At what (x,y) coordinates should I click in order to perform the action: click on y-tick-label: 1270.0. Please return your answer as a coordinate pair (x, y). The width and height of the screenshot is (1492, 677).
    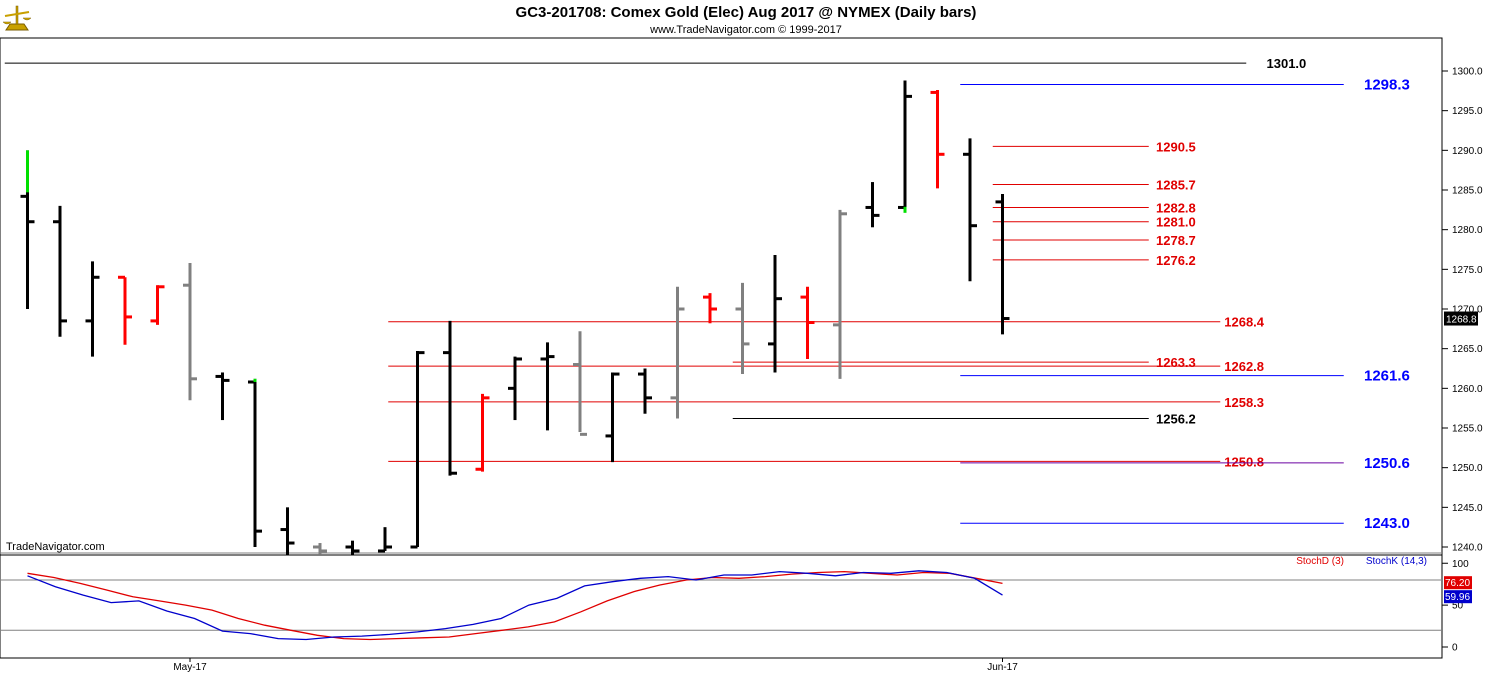
    Looking at the image, I should click on (1467, 310).